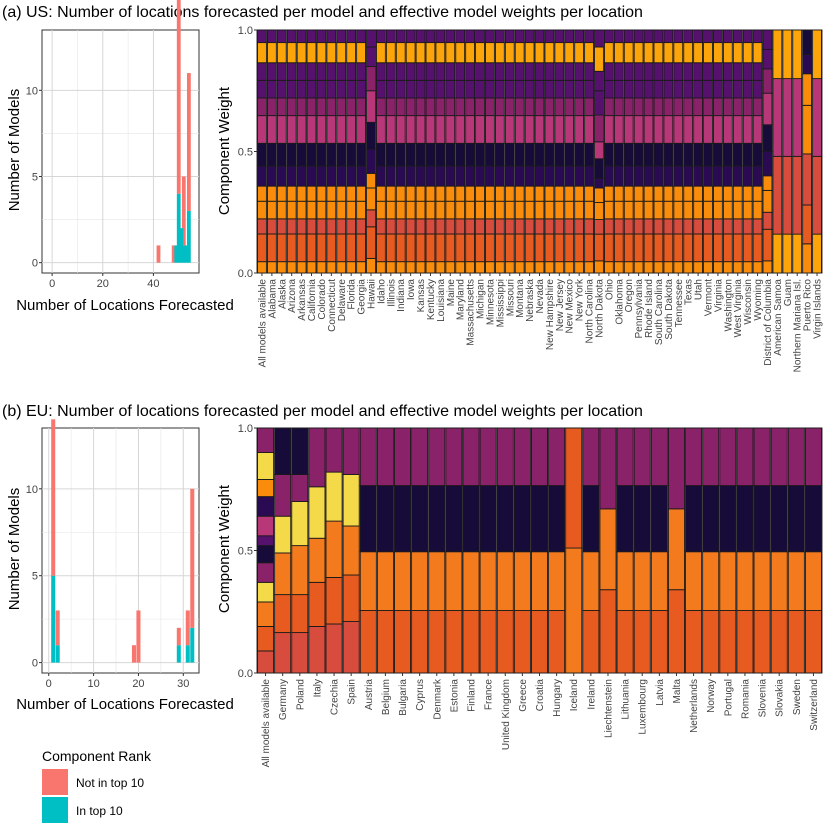 This screenshot has height=830, width=830. Describe the element at coordinates (590, 311) in the screenshot. I see `weights-a-location-label: North Carolina` at that location.